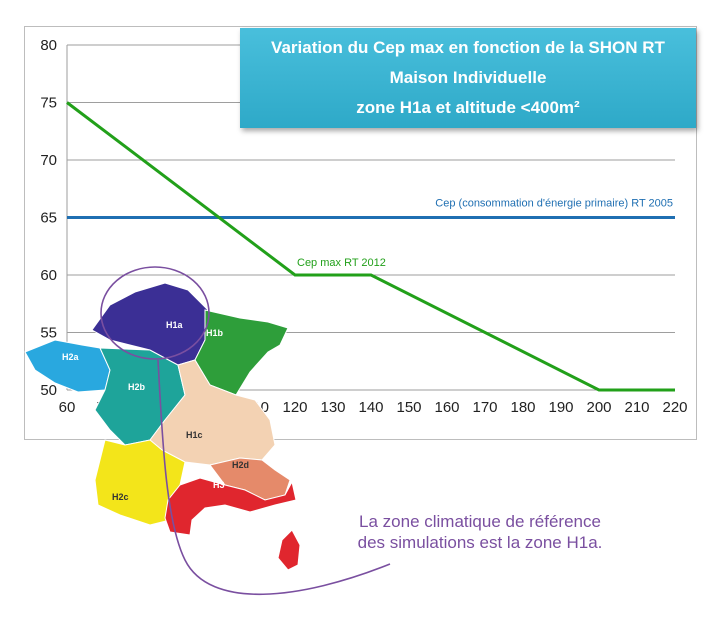 This screenshot has height=624, width=725. I want to click on x-tick-label: 190, so click(560, 407).